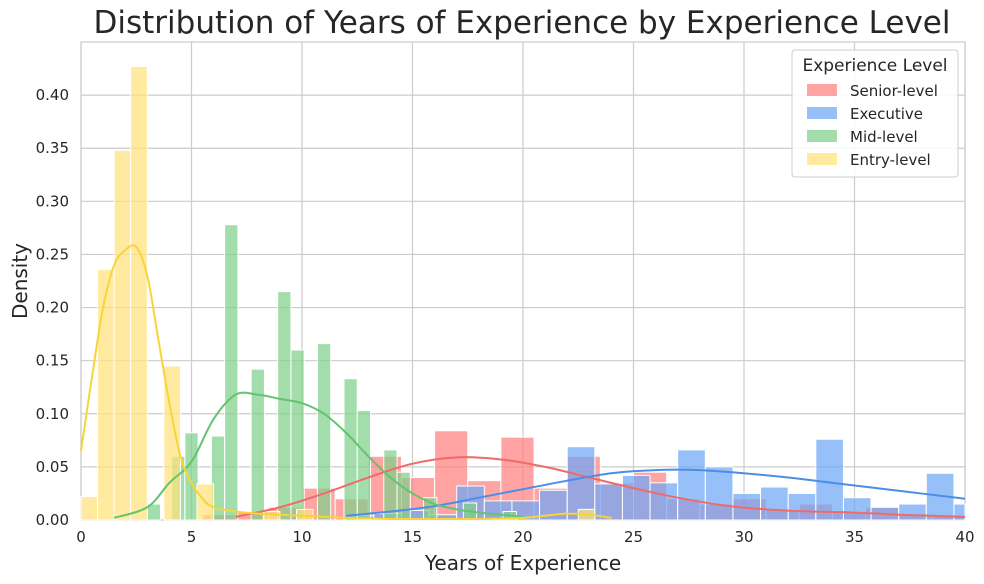 Image resolution: width=984 pixels, height=584 pixels. I want to click on y-tick-label: 0.10, so click(52, 414).